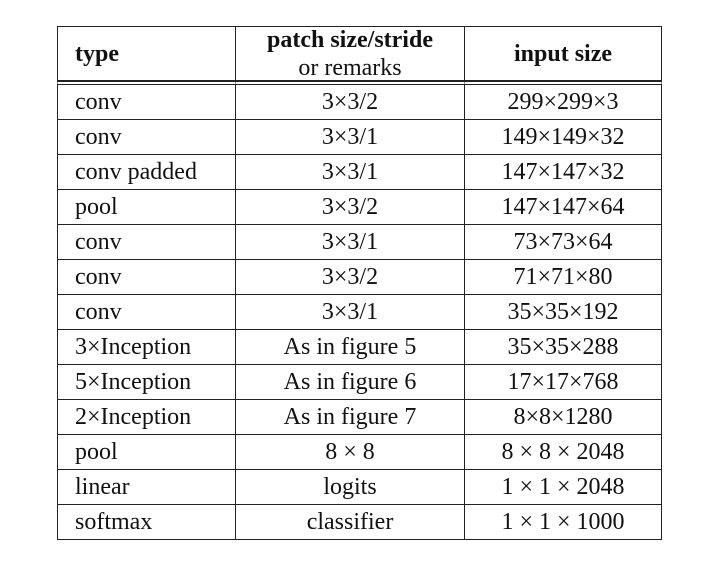 This screenshot has width=720, height=569. Describe the element at coordinates (350, 39) in the screenshot. I see `header-patch-line1: patch size/stride` at that location.